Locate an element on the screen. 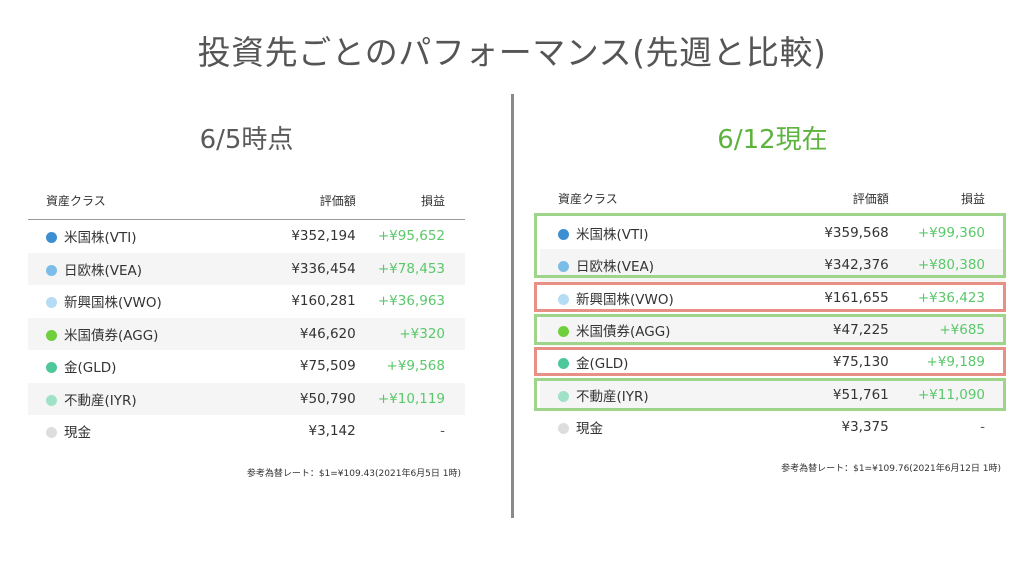  asset-value: ¥352,194 is located at coordinates (323, 236).